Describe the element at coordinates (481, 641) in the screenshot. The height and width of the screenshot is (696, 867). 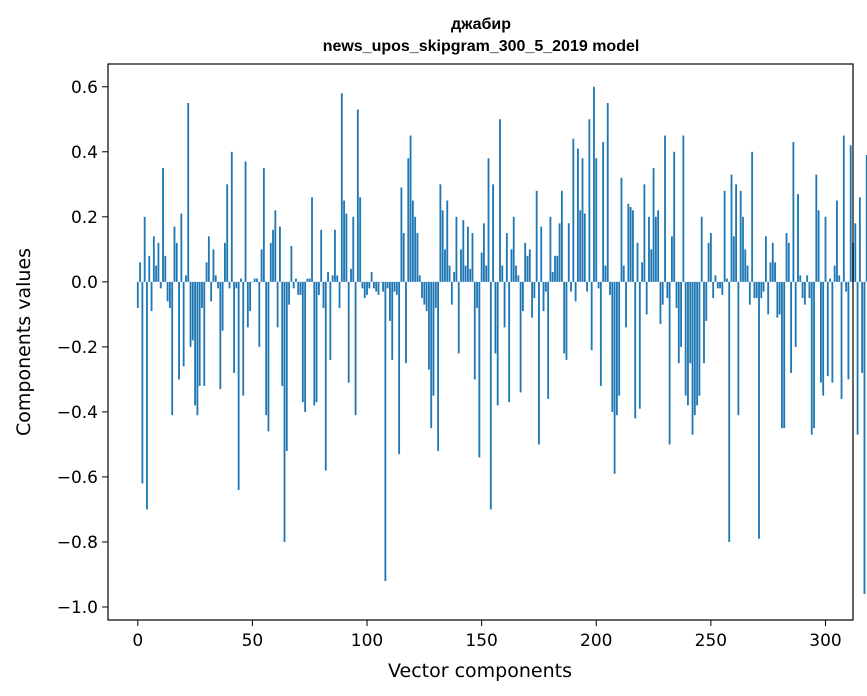
I see `x-tick-label: 150` at that location.